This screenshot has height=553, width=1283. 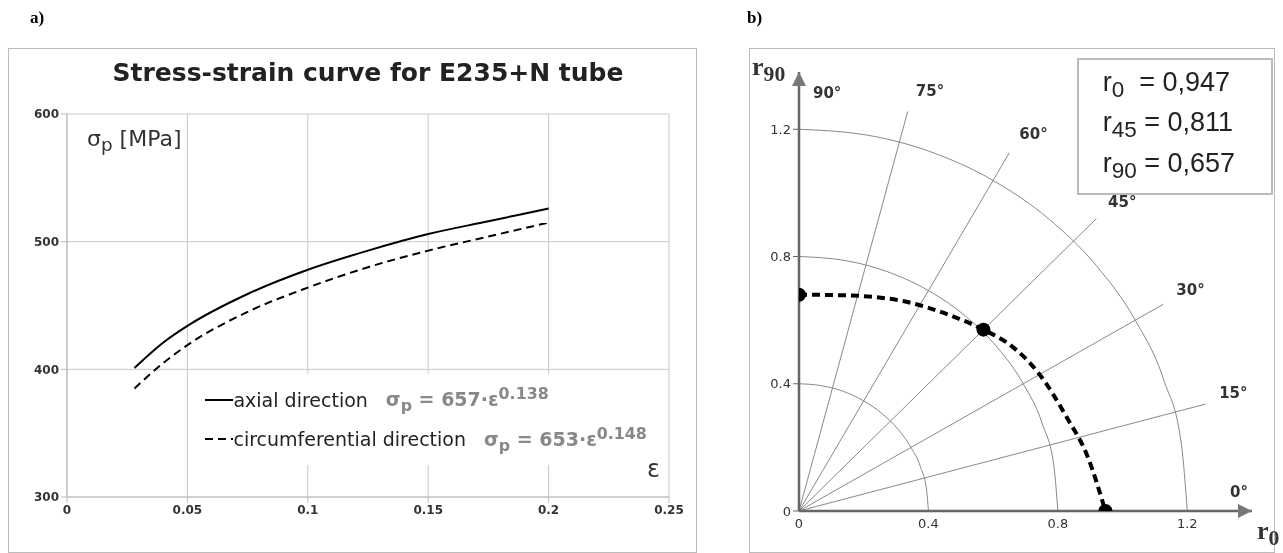 What do you see at coordinates (1122, 201) in the screenshot?
I see `annotation: 45°` at bounding box center [1122, 201].